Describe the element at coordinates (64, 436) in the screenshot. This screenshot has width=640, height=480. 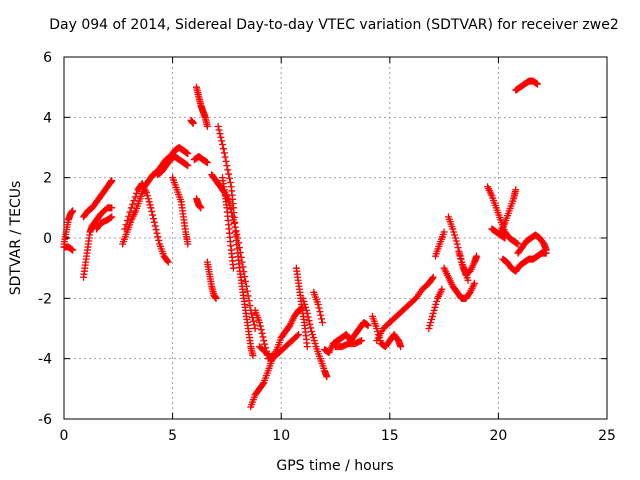
I see `x-tick-label: 0` at that location.